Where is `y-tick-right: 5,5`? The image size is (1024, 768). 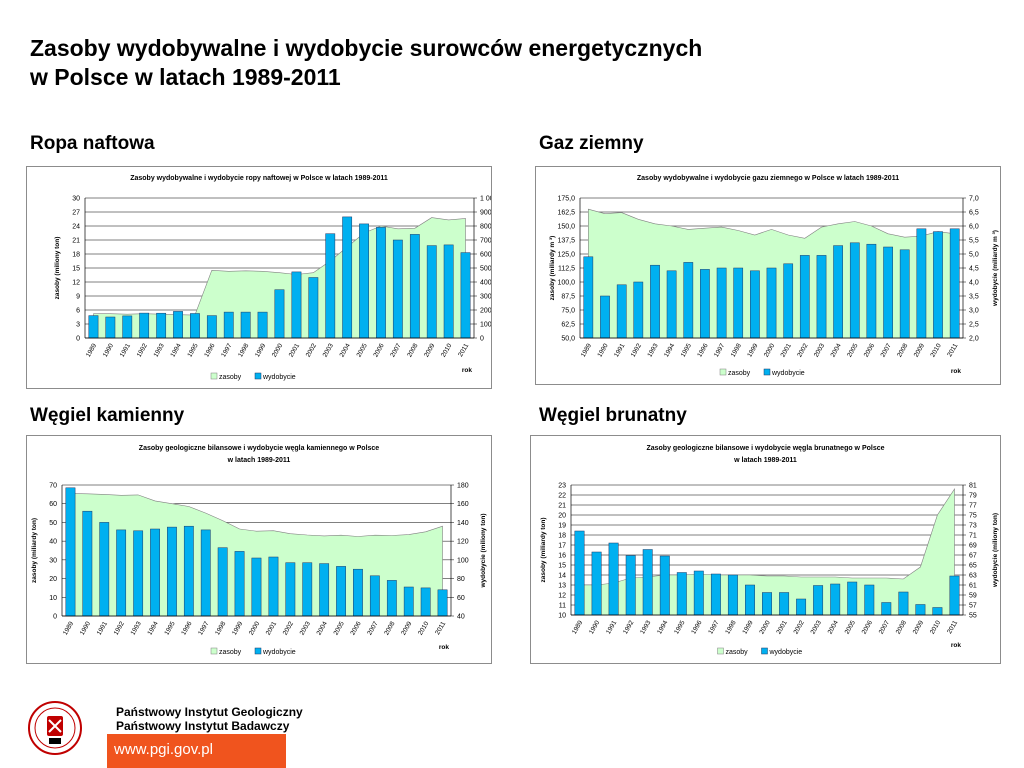 y-tick-right: 5,5 is located at coordinates (974, 241).